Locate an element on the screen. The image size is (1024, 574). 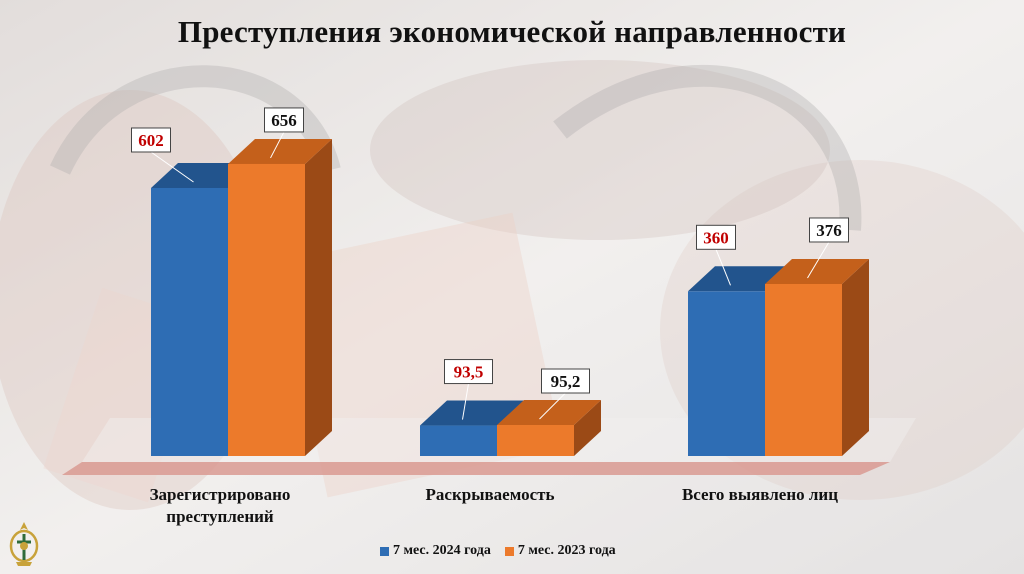
data-label-2023-1: 95,2 is located at coordinates (566, 381).